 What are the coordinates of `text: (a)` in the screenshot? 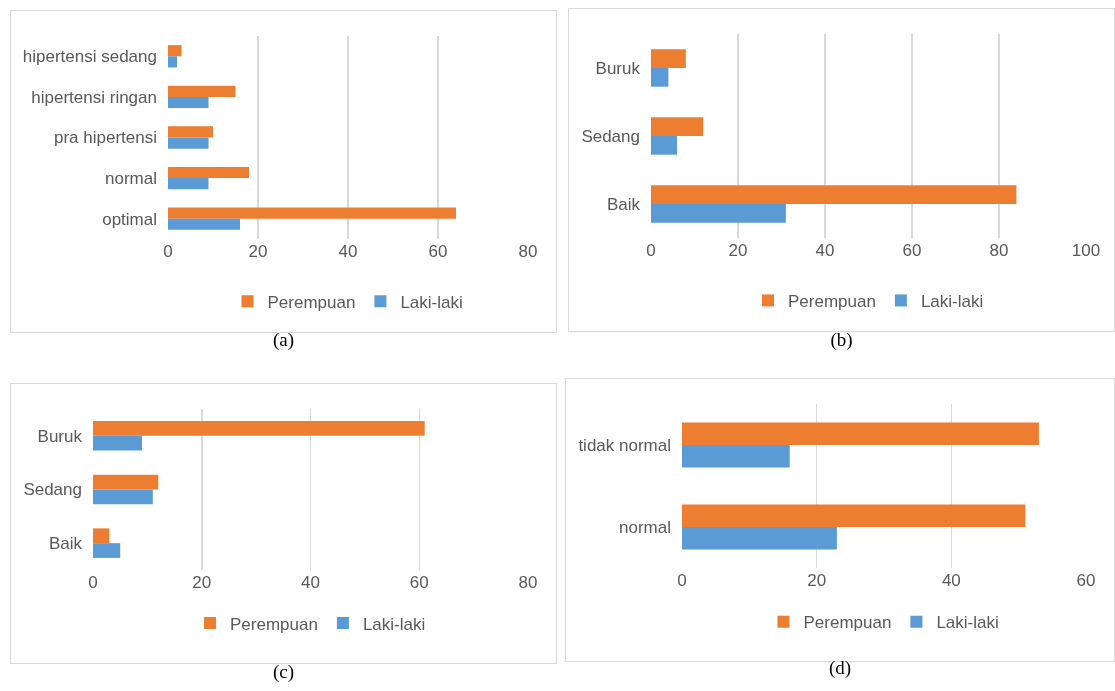 It's located at (283, 340).